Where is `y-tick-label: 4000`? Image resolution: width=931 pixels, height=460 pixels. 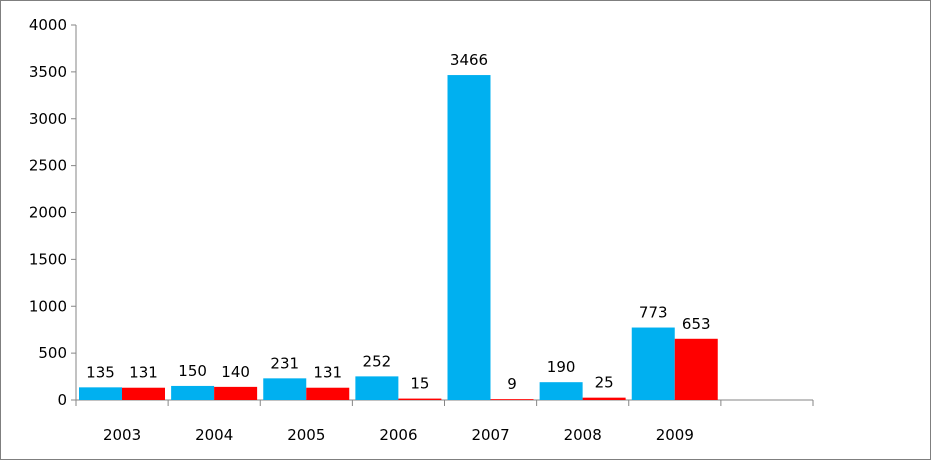 y-tick-label: 4000 is located at coordinates (48, 25).